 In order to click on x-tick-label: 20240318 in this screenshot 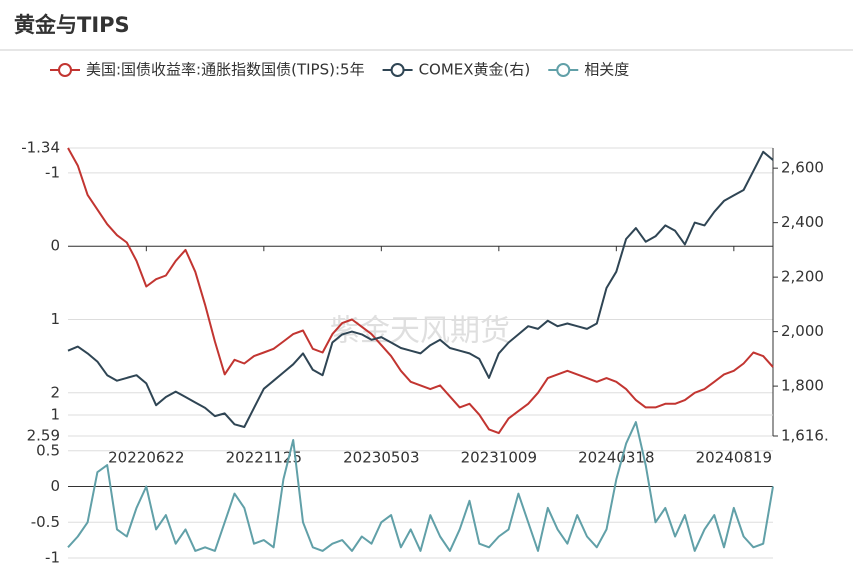, I will do `click(616, 458)`.